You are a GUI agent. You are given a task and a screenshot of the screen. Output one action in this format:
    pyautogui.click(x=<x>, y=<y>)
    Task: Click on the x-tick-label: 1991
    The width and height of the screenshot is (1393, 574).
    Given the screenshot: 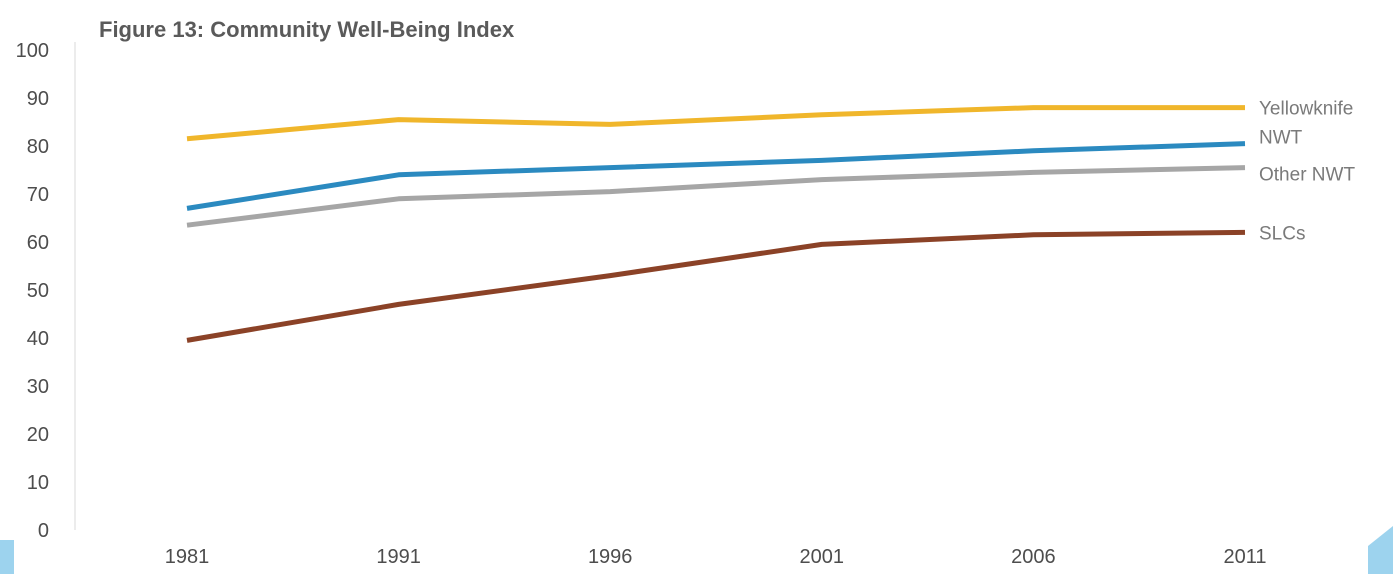 What is the action you would take?
    pyautogui.click(x=398, y=557)
    